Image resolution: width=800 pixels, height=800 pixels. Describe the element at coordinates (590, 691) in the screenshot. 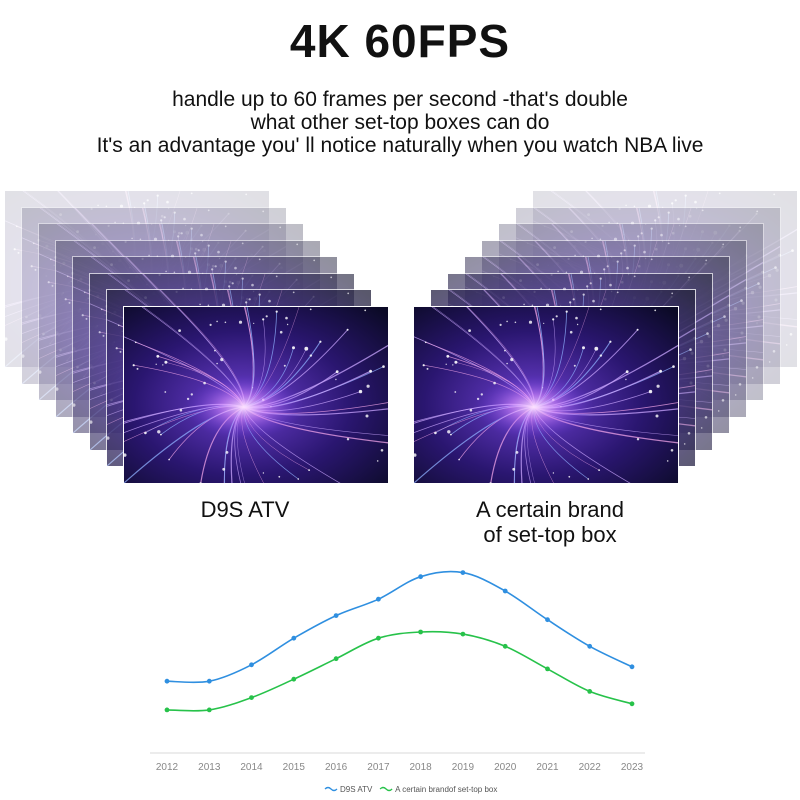

I see `series-2-point-2022` at that location.